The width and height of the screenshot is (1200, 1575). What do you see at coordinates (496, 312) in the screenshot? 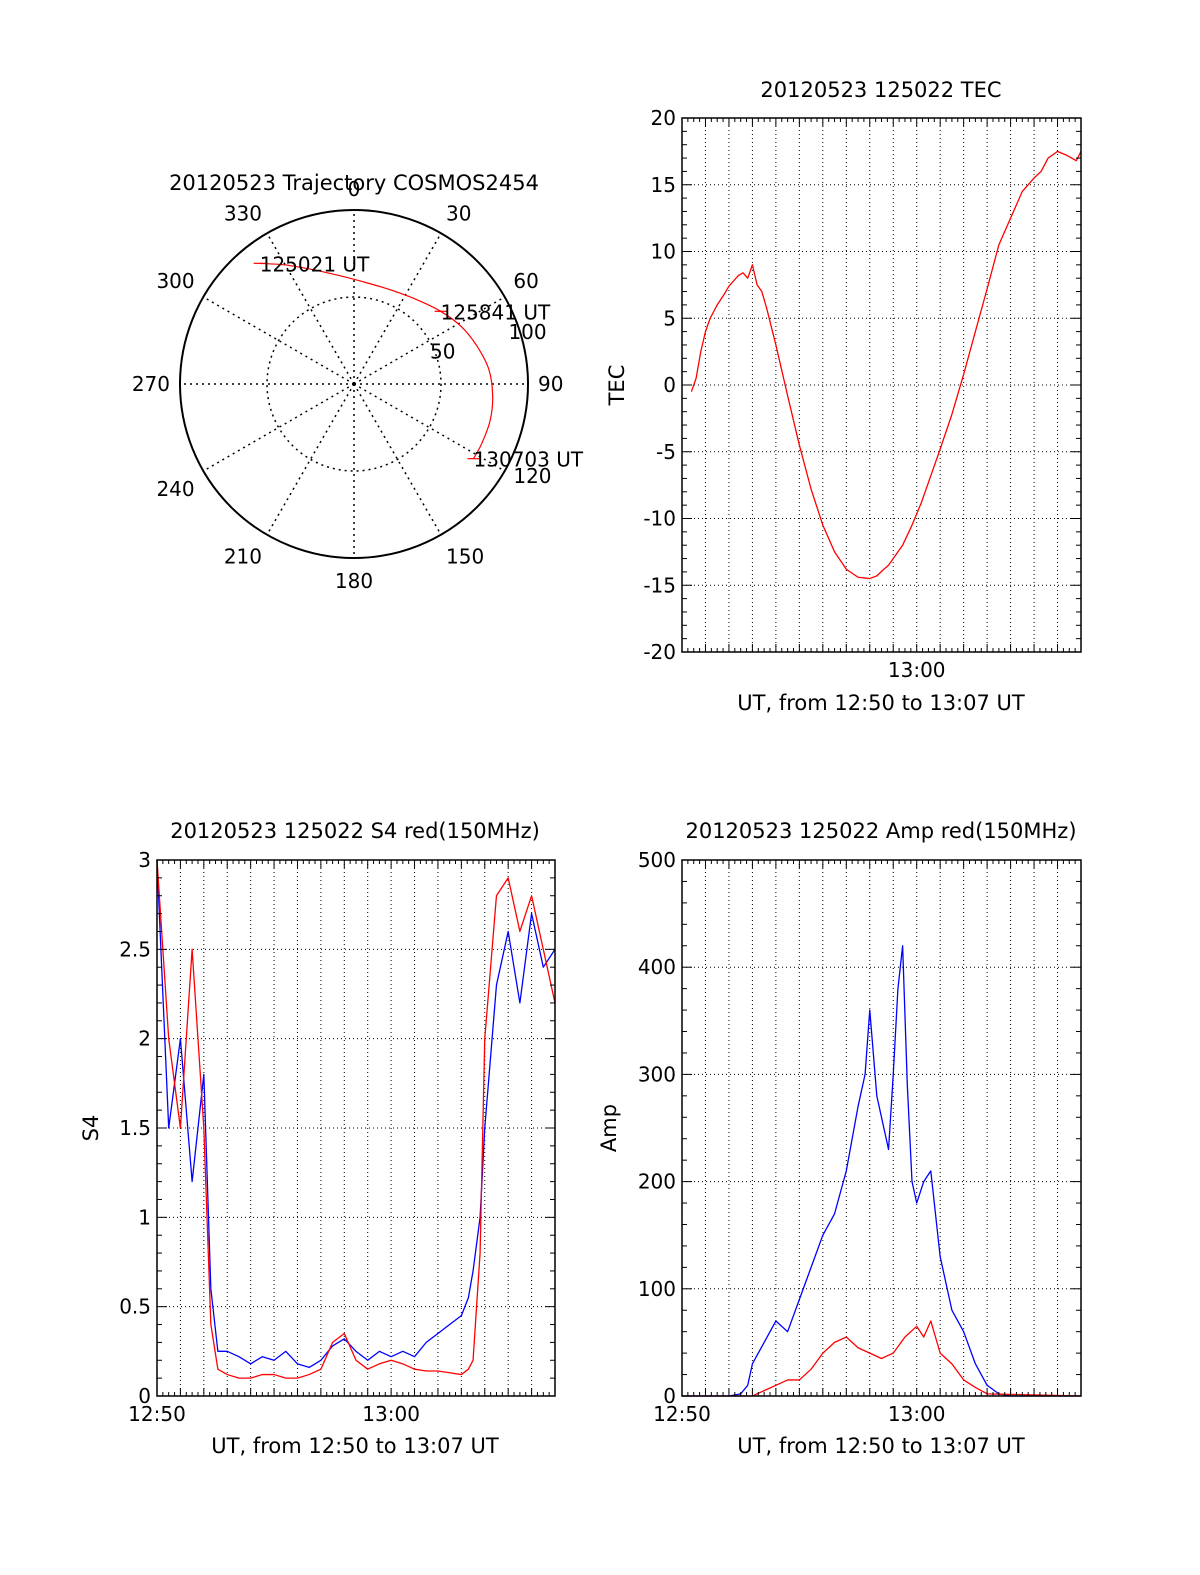
I see `trajectory-time-label: 125841 UT` at bounding box center [496, 312].